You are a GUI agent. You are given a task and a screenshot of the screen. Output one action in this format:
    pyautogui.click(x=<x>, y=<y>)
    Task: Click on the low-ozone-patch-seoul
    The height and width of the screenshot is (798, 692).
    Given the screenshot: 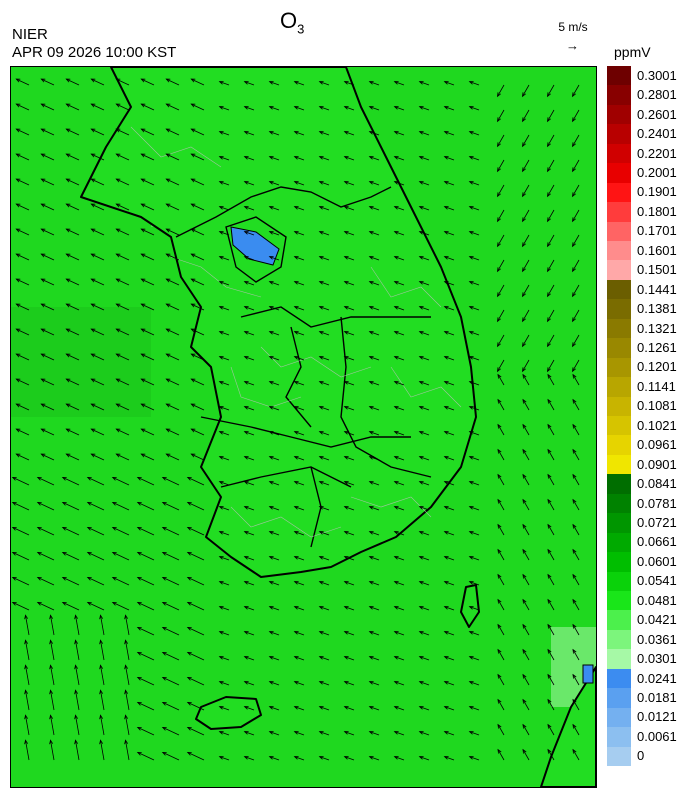 What is the action you would take?
    pyautogui.click(x=255, y=246)
    